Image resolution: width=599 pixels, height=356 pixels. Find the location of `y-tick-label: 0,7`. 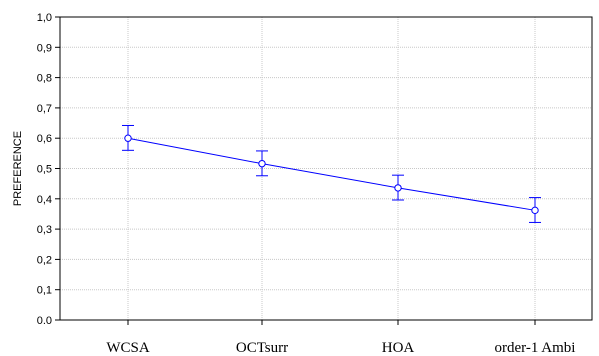

y-tick-label: 0,7 is located at coordinates (44, 109).